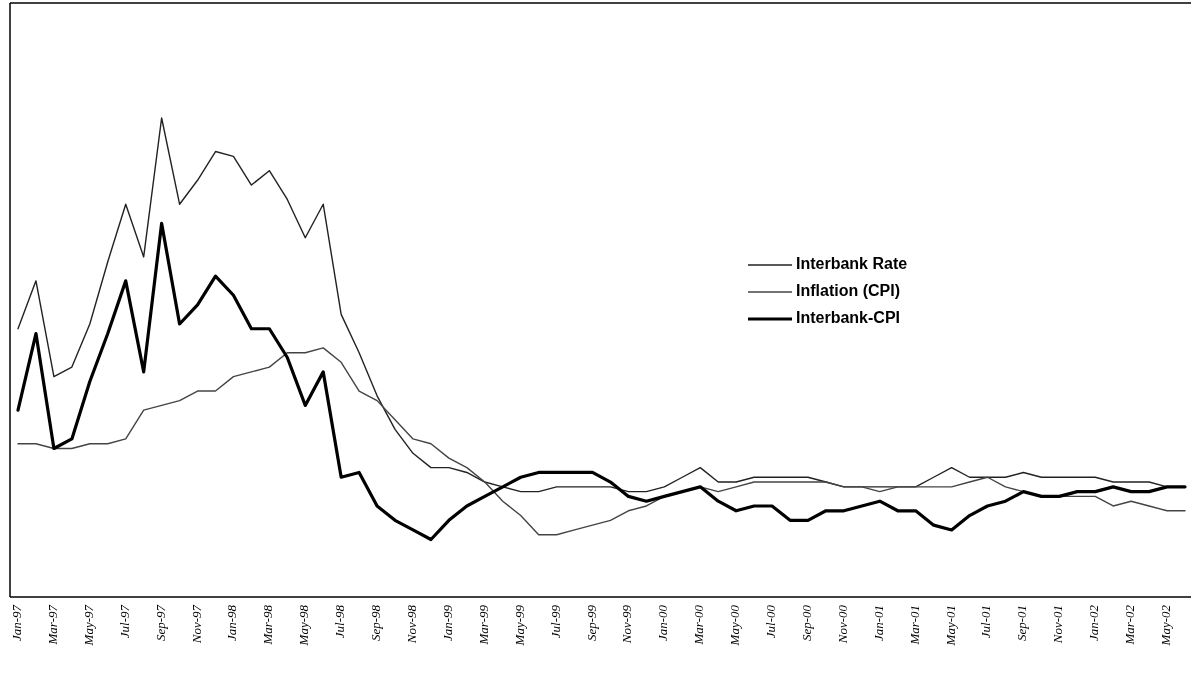  I want to click on x-tick-label: Mar-02, so click(1130, 625).